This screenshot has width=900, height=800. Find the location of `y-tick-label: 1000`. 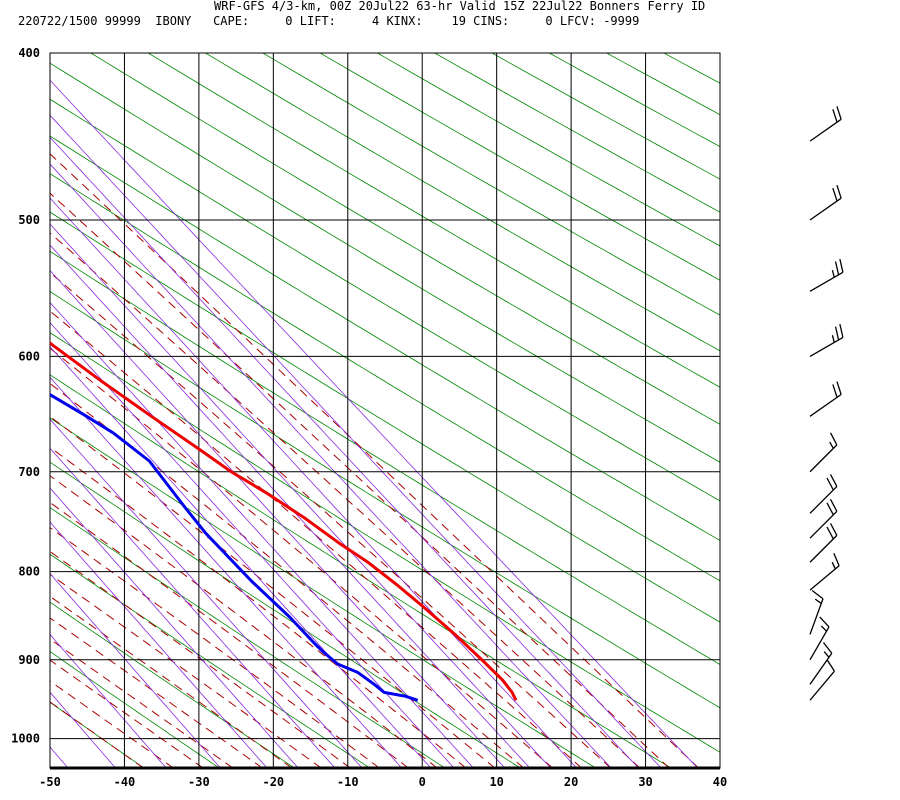

y-tick-label: 1000 is located at coordinates (25, 739).